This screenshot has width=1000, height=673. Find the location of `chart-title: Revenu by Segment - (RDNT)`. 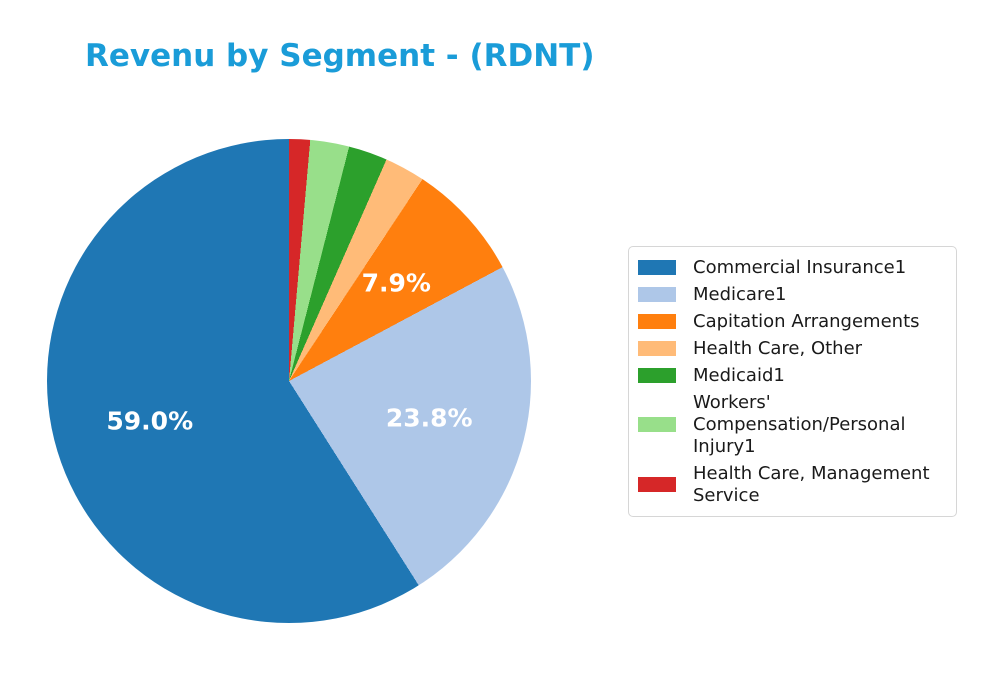

chart-title: Revenu by Segment - (RDNT) is located at coordinates (340, 56).